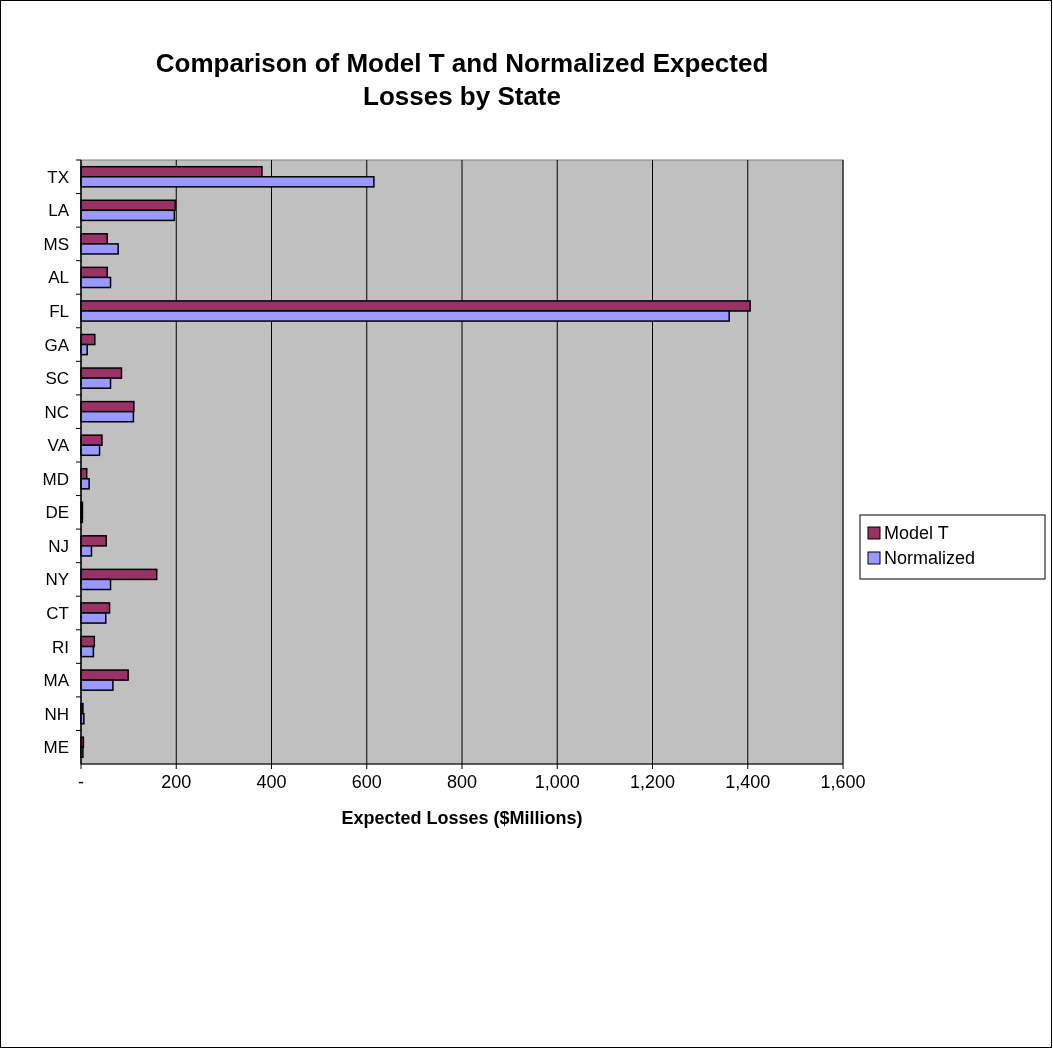  I want to click on legend-label: Model T, so click(916, 533).